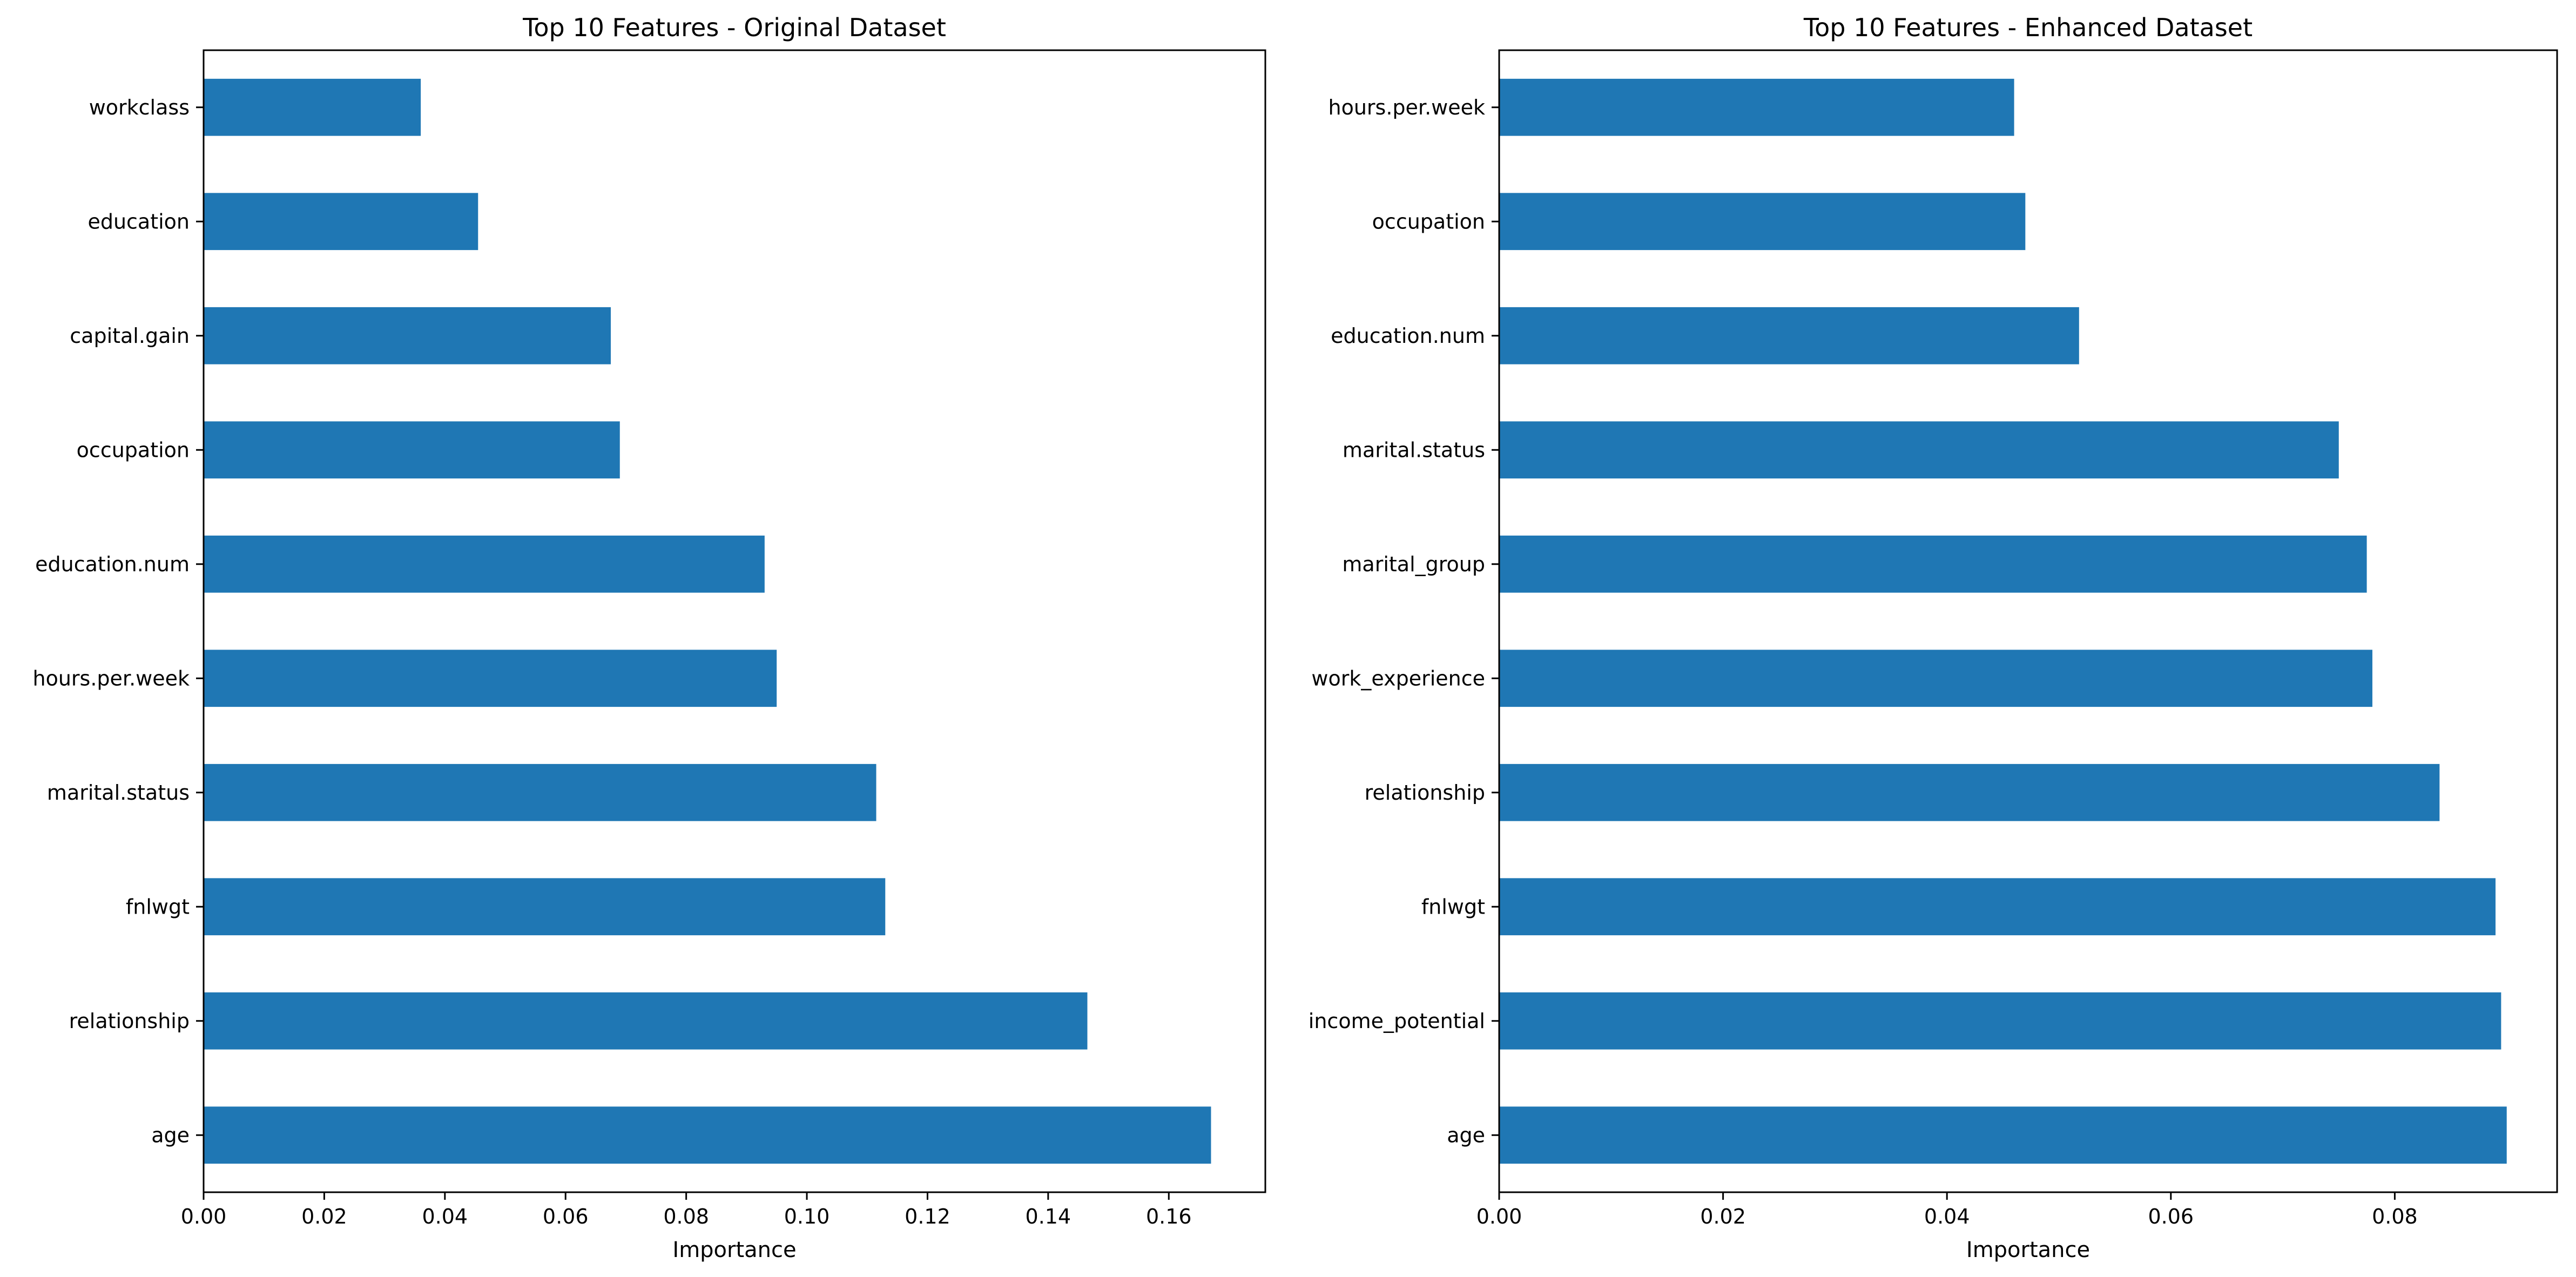 This screenshot has width=2576, height=1277. Describe the element at coordinates (1397, 1021) in the screenshot. I see `y-tick-label: income_potential` at that location.